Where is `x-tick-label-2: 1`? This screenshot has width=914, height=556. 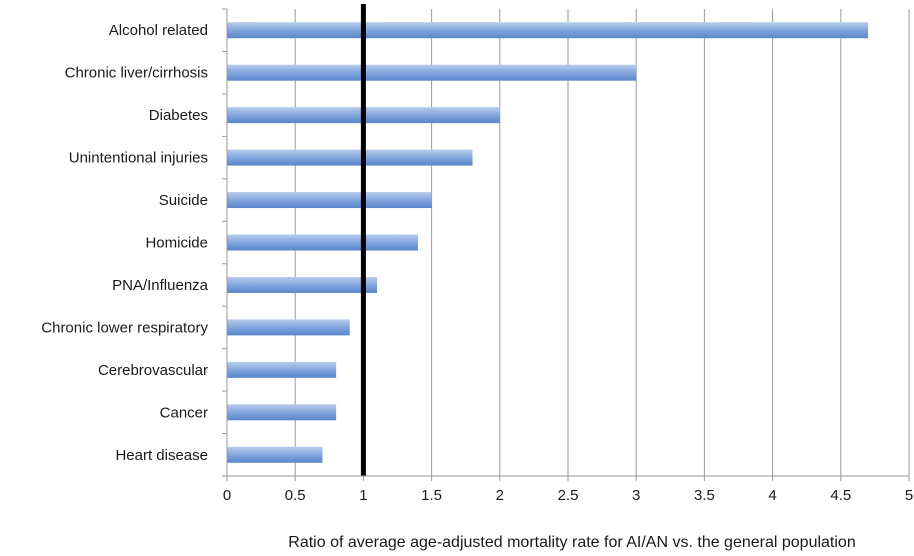 x-tick-label-2: 1 is located at coordinates (363, 495).